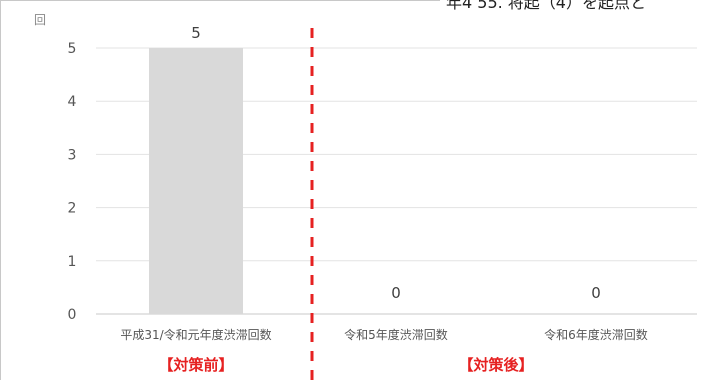 The height and width of the screenshot is (380, 709). I want to click on x-tick-label: 令和6年度渋滞回数, so click(596, 334).